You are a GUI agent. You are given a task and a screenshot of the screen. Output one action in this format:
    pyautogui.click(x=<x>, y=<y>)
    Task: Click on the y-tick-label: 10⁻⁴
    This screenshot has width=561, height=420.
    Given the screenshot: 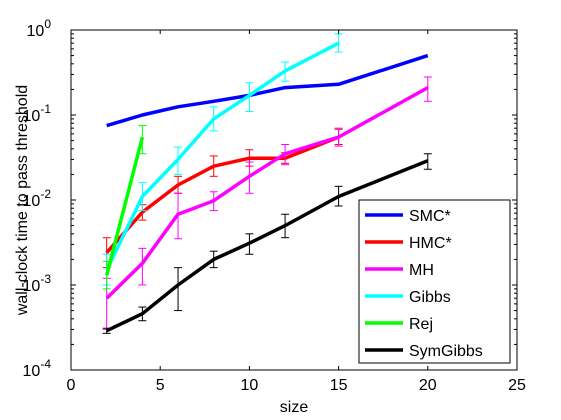 What is the action you would take?
    pyautogui.click(x=37, y=368)
    